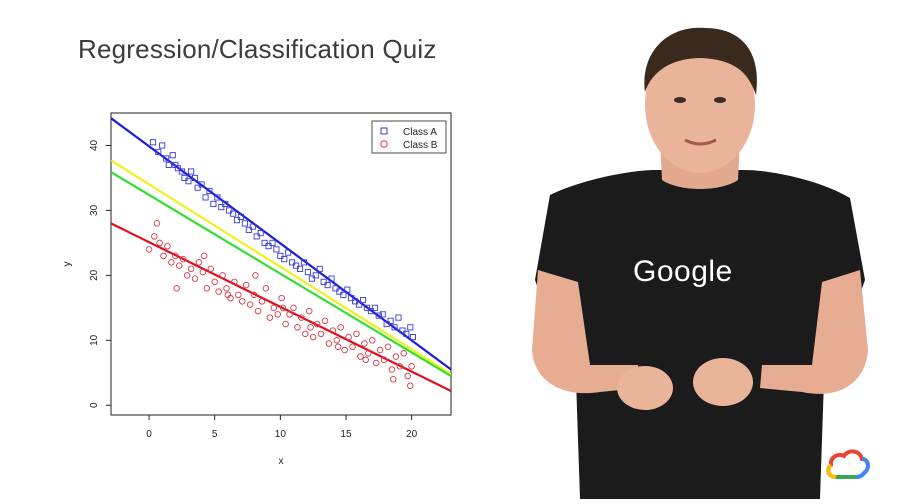 The image size is (901, 504). What do you see at coordinates (257, 49) in the screenshot?
I see `slide-title: Regression/Classification Quiz` at bounding box center [257, 49].